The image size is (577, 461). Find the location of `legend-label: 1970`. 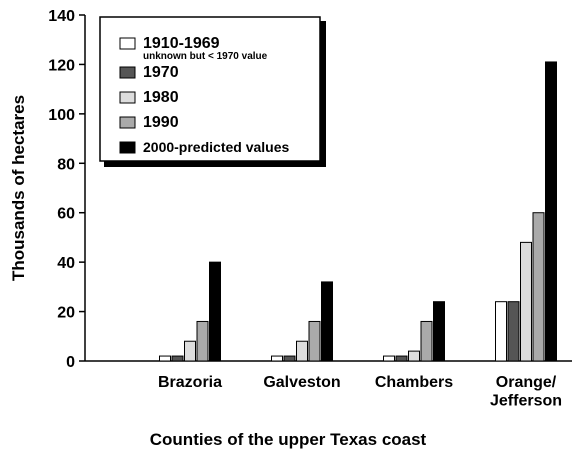

legend-label: 1970 is located at coordinates (161, 72).